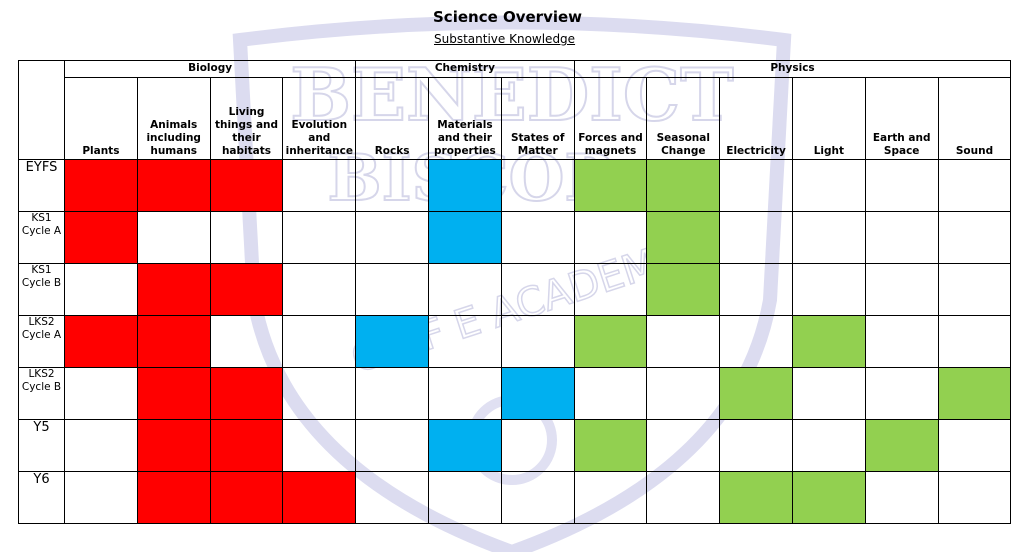 The height and width of the screenshot is (552, 1024). Describe the element at coordinates (173, 118) in the screenshot. I see `subject-header: Animals including humans` at that location.